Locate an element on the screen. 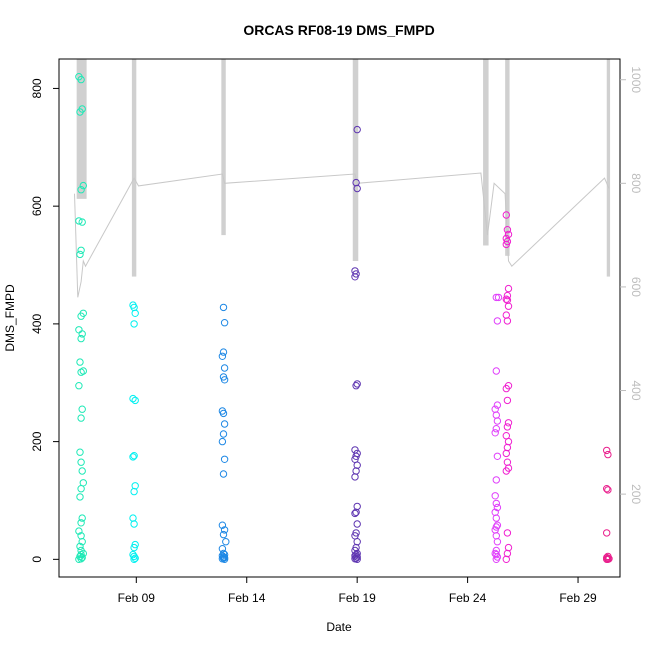  y-axis-label: DMS_FMPD is located at coordinates (10, 318).